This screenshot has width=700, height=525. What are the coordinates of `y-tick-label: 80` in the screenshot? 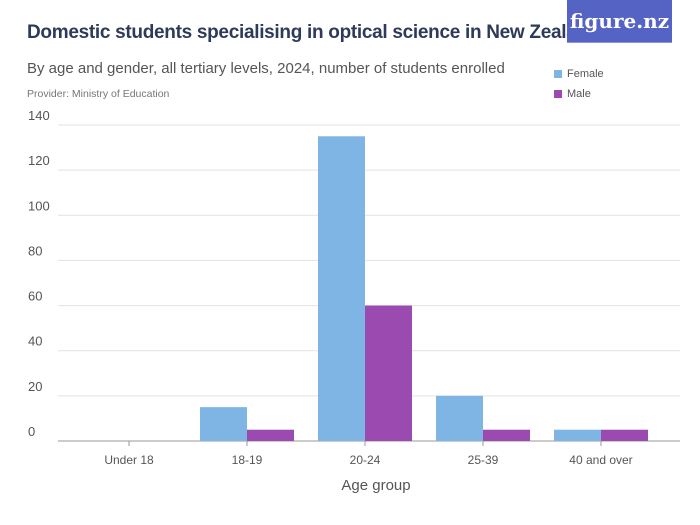 It's located at (35, 250).